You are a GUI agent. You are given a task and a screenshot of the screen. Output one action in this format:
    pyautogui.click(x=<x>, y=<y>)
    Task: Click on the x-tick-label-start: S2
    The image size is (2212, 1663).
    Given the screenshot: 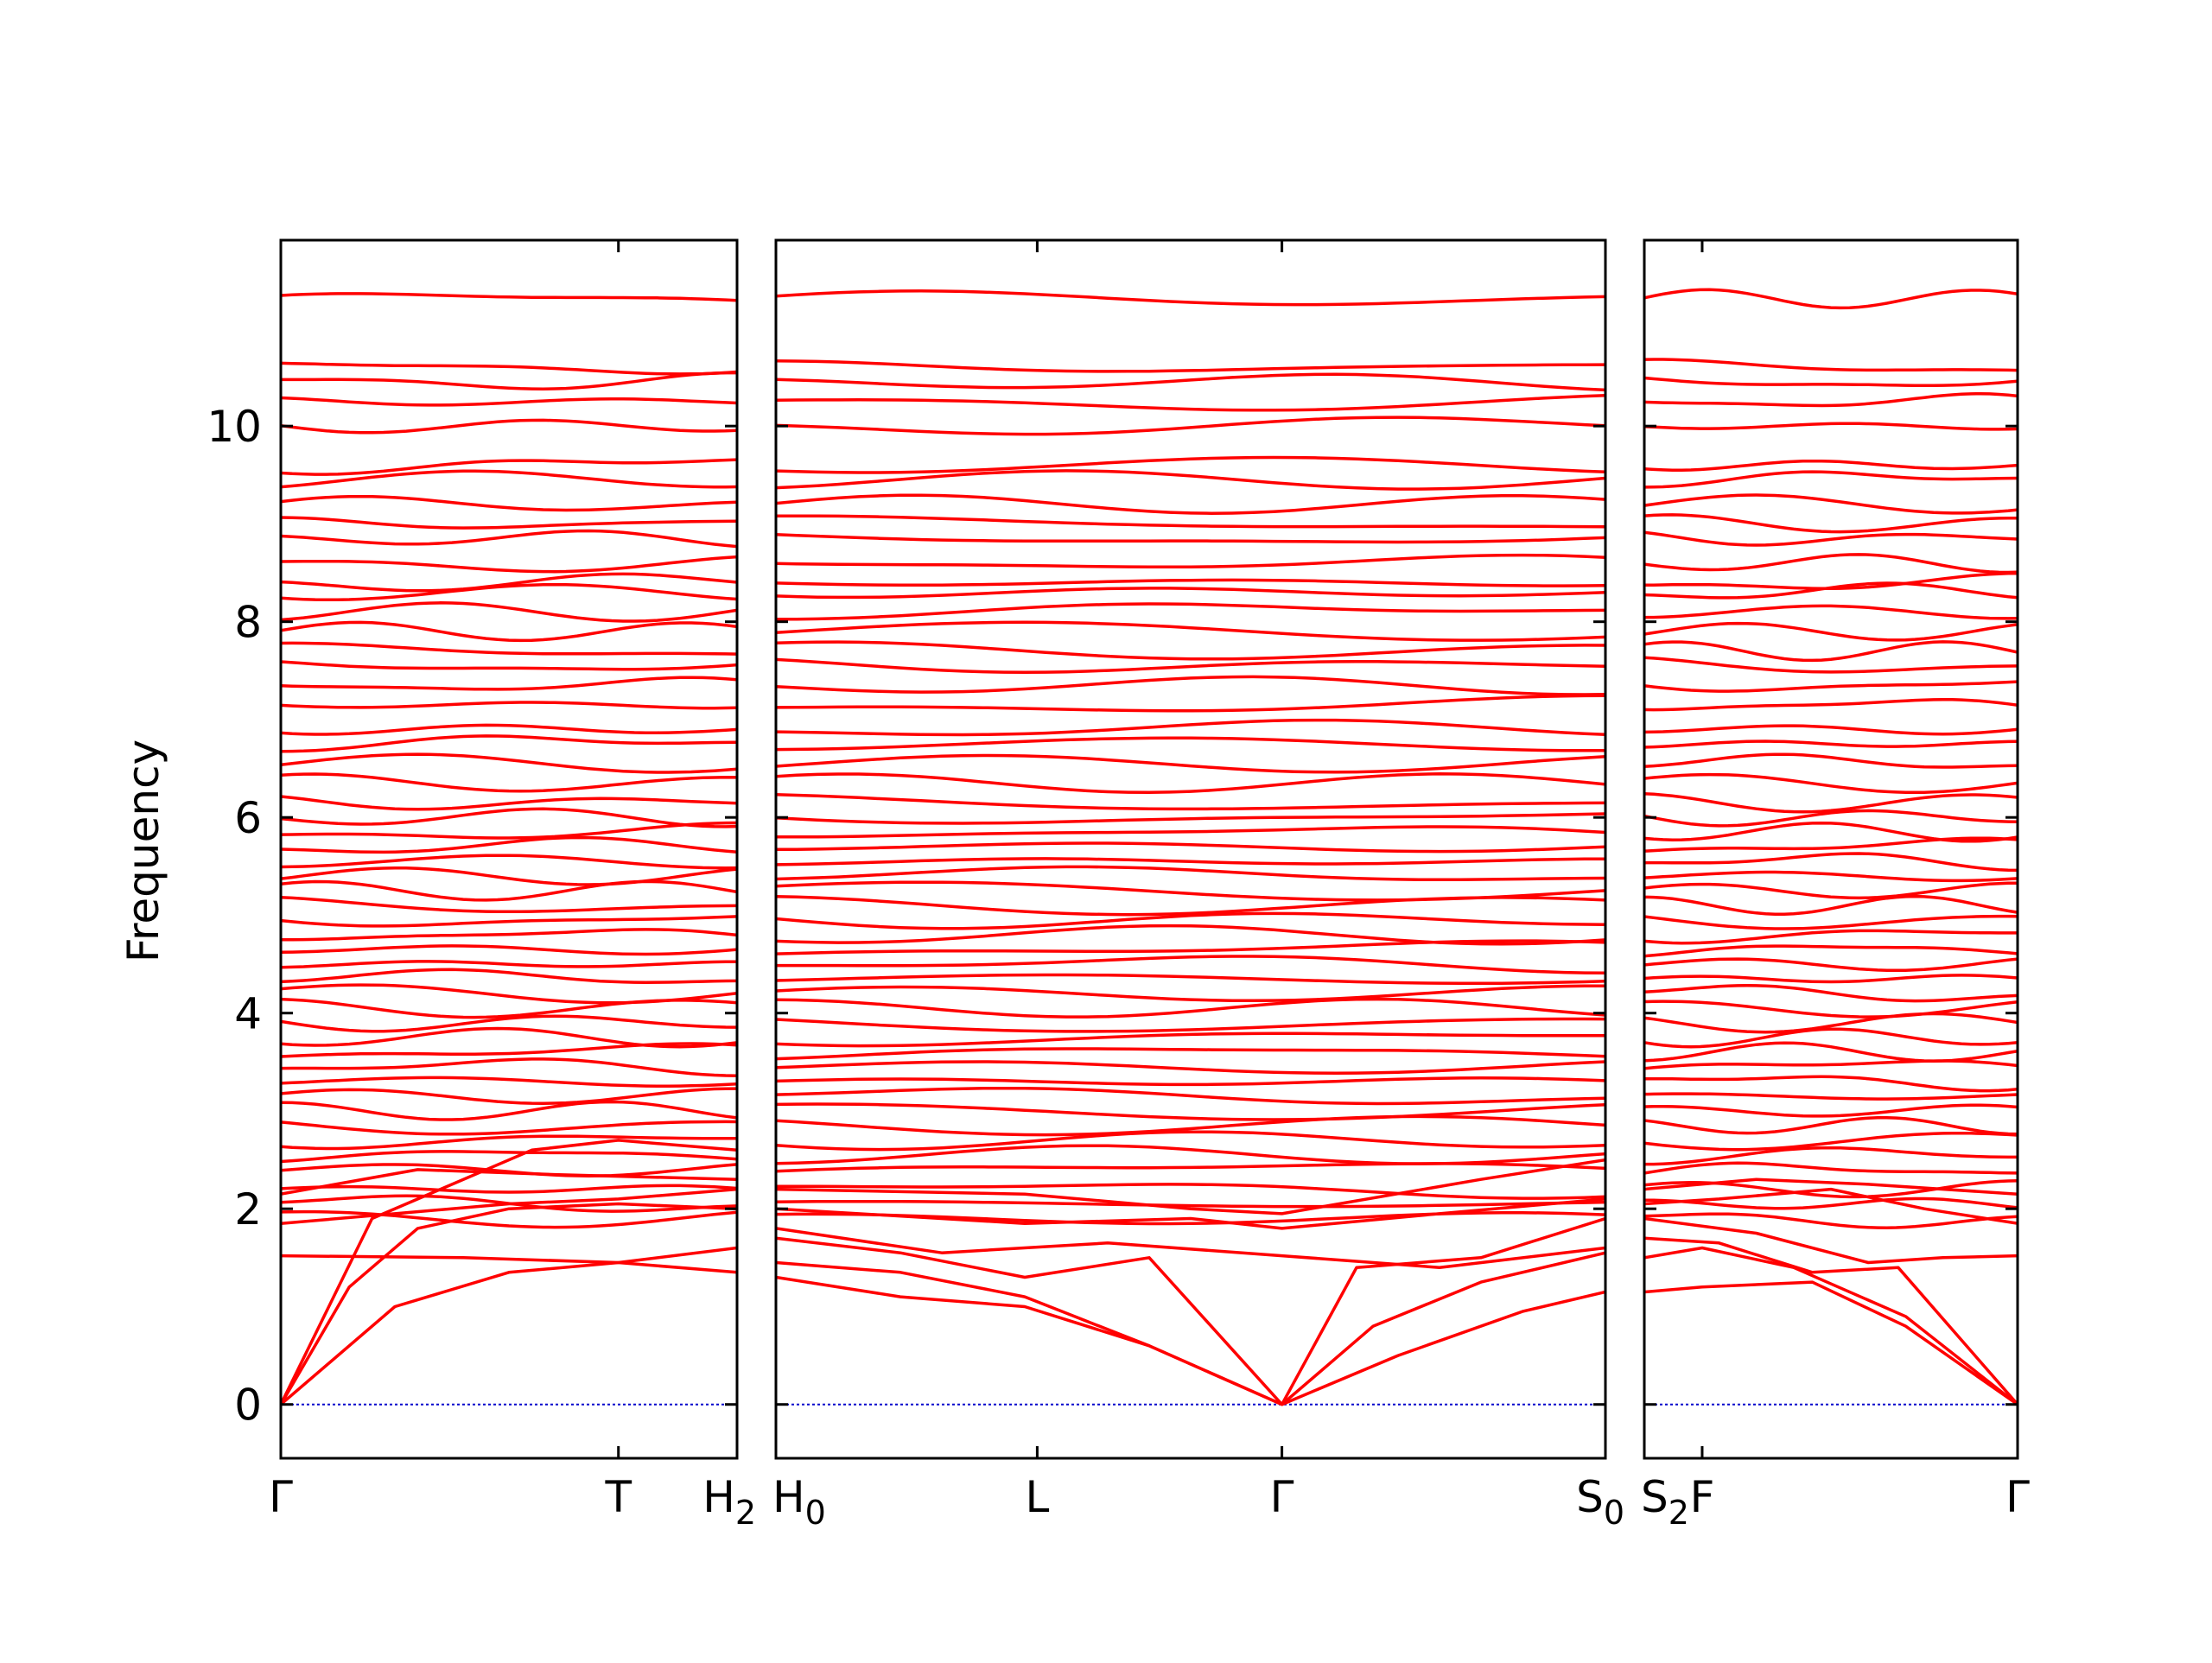 What is the action you would take?
    pyautogui.click(x=1665, y=1502)
    